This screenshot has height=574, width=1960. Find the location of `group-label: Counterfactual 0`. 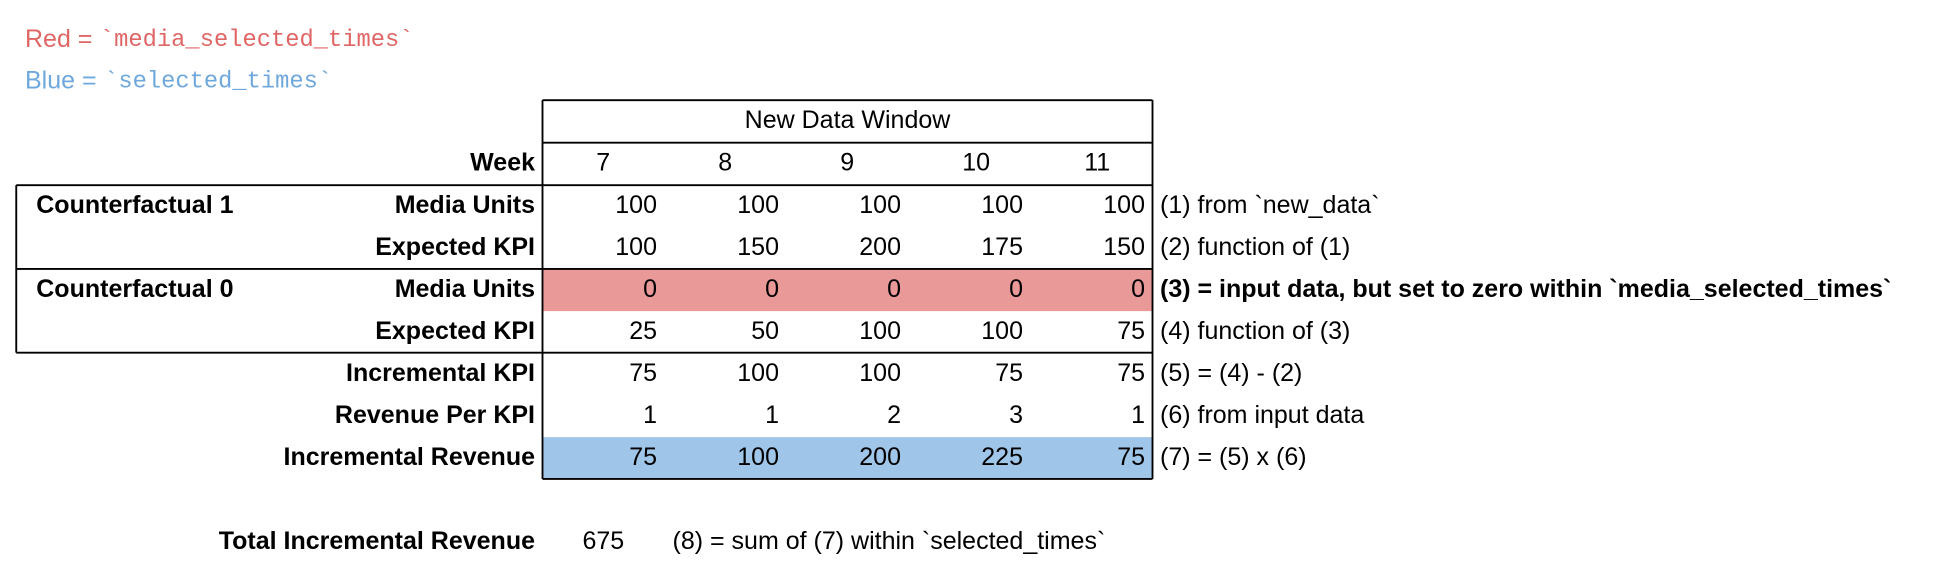

group-label: Counterfactual 0 is located at coordinates (134, 289).